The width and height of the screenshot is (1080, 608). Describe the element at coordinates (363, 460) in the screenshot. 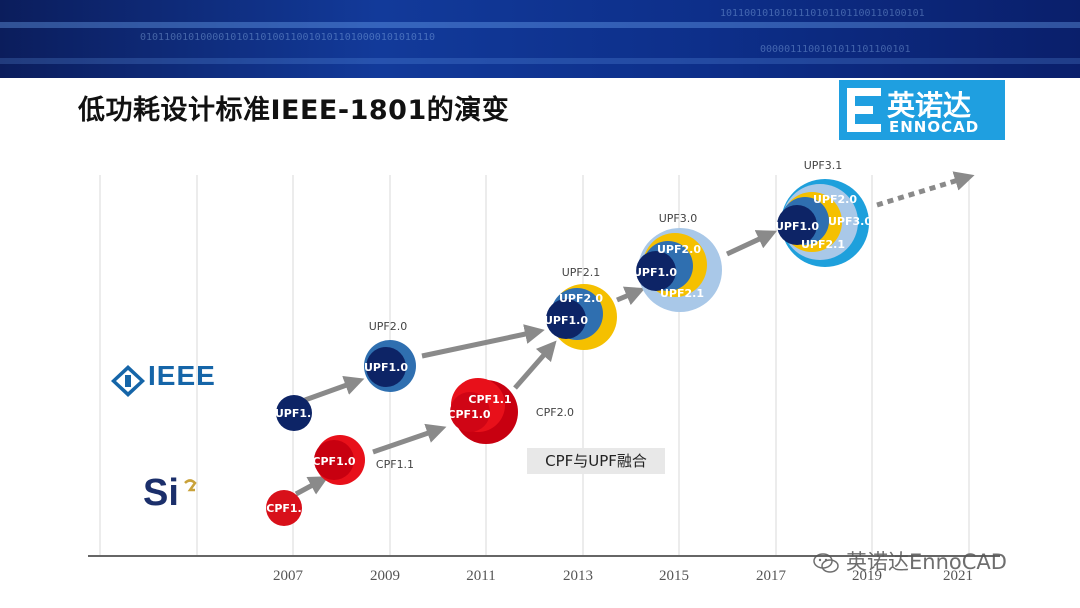

I see `cpf1-1-node: CPF1.0 CPF1.1` at that location.